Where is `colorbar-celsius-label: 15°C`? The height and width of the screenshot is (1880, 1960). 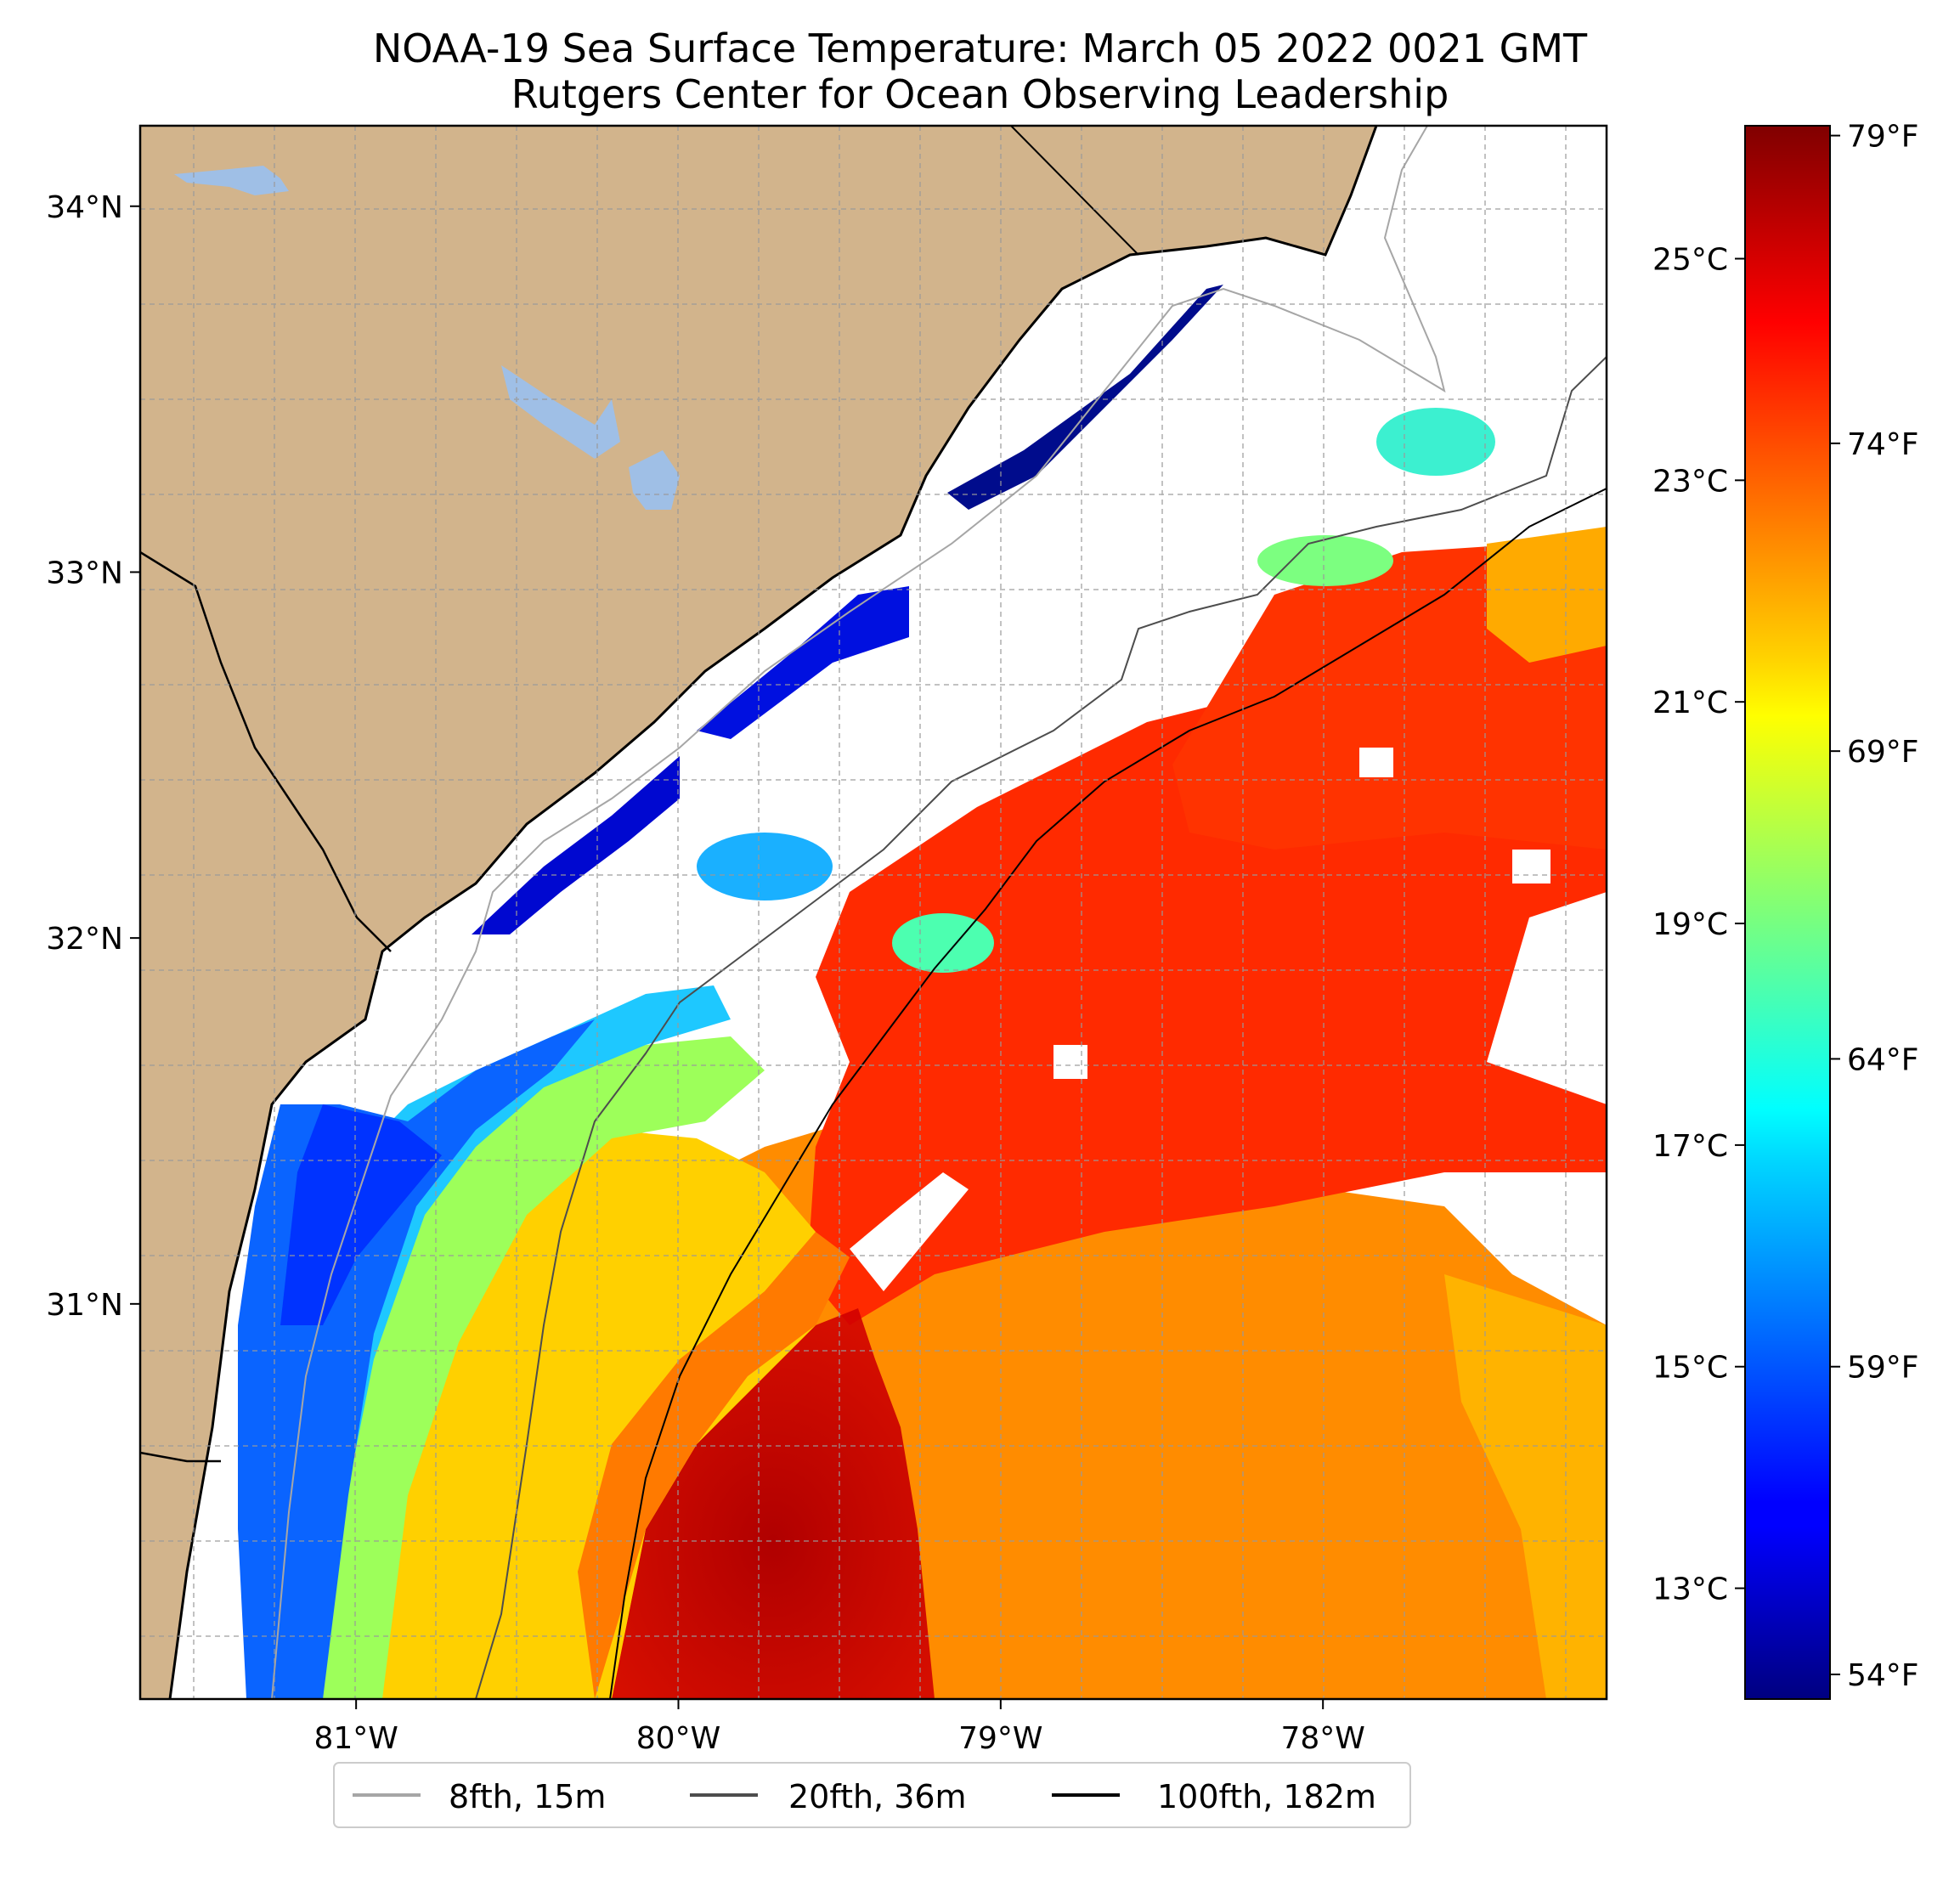
colorbar-celsius-label: 15°C is located at coordinates (1690, 1368).